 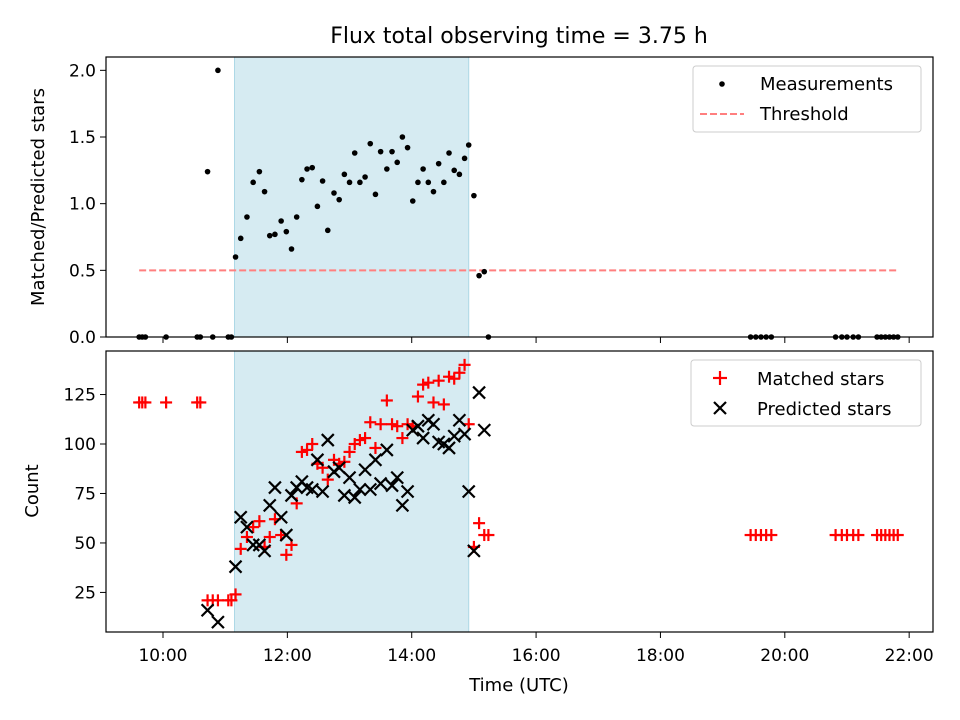 What do you see at coordinates (804, 114) in the screenshot?
I see `threshold-legend-label: Threshold` at bounding box center [804, 114].